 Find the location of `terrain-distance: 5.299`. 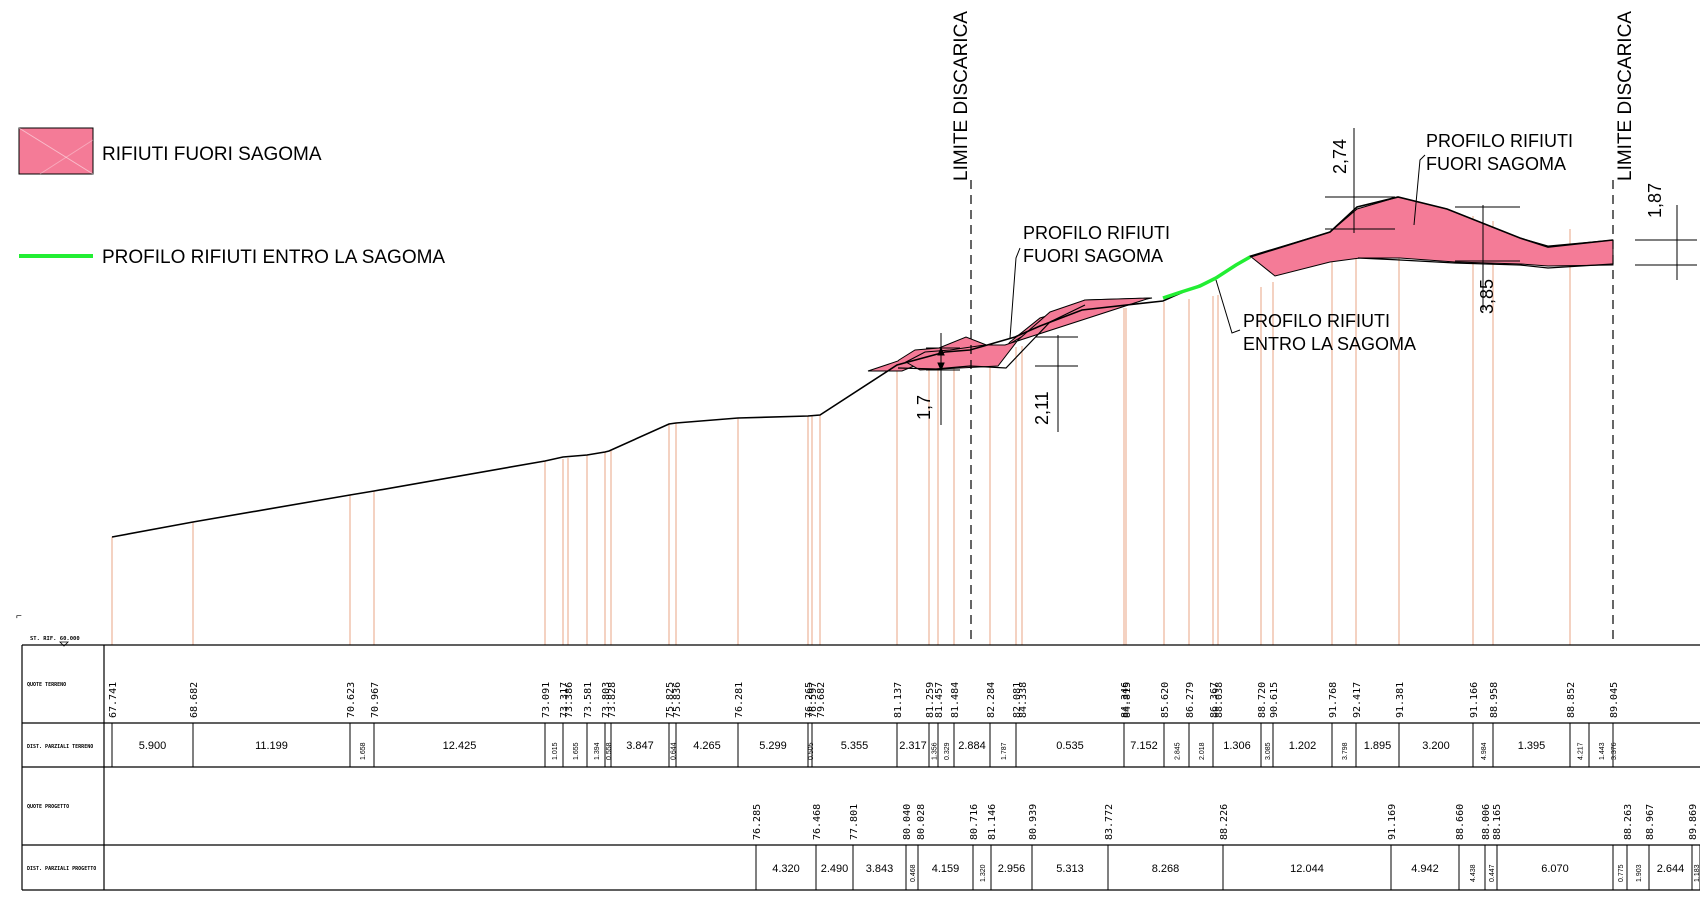

terrain-distance: 5.299 is located at coordinates (773, 746).